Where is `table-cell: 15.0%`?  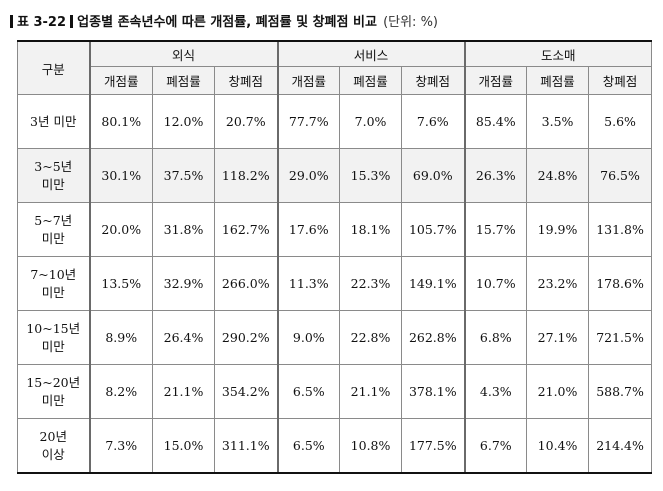
table-cell: 15.0% is located at coordinates (183, 446).